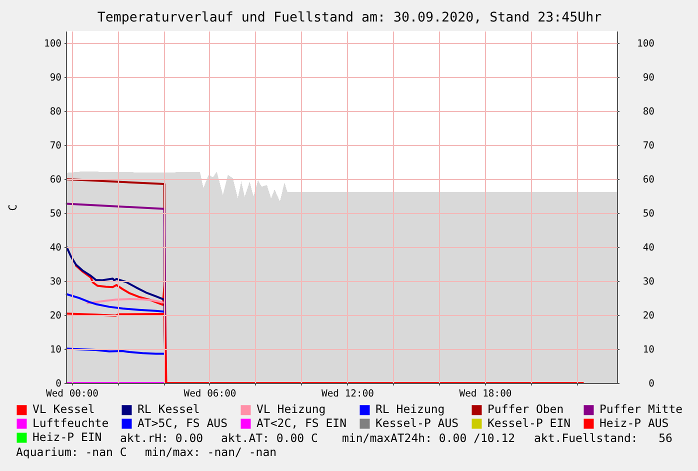  What do you see at coordinates (648, 112) in the screenshot?
I see `y2-tick-label: 80` at bounding box center [648, 112].